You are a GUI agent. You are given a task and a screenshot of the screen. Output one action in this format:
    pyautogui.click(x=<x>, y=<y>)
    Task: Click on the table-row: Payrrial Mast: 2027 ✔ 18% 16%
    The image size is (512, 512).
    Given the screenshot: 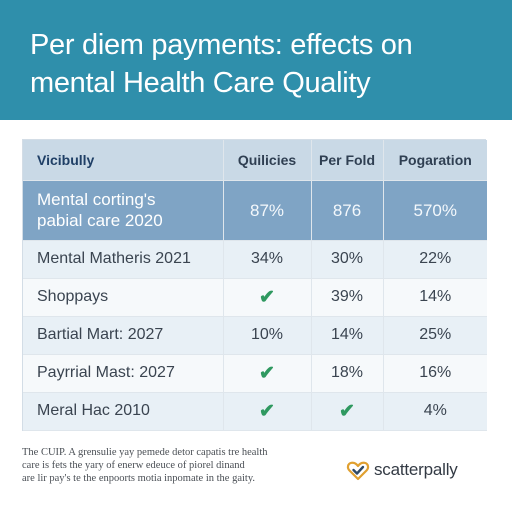 What is the action you would take?
    pyautogui.click(x=255, y=373)
    